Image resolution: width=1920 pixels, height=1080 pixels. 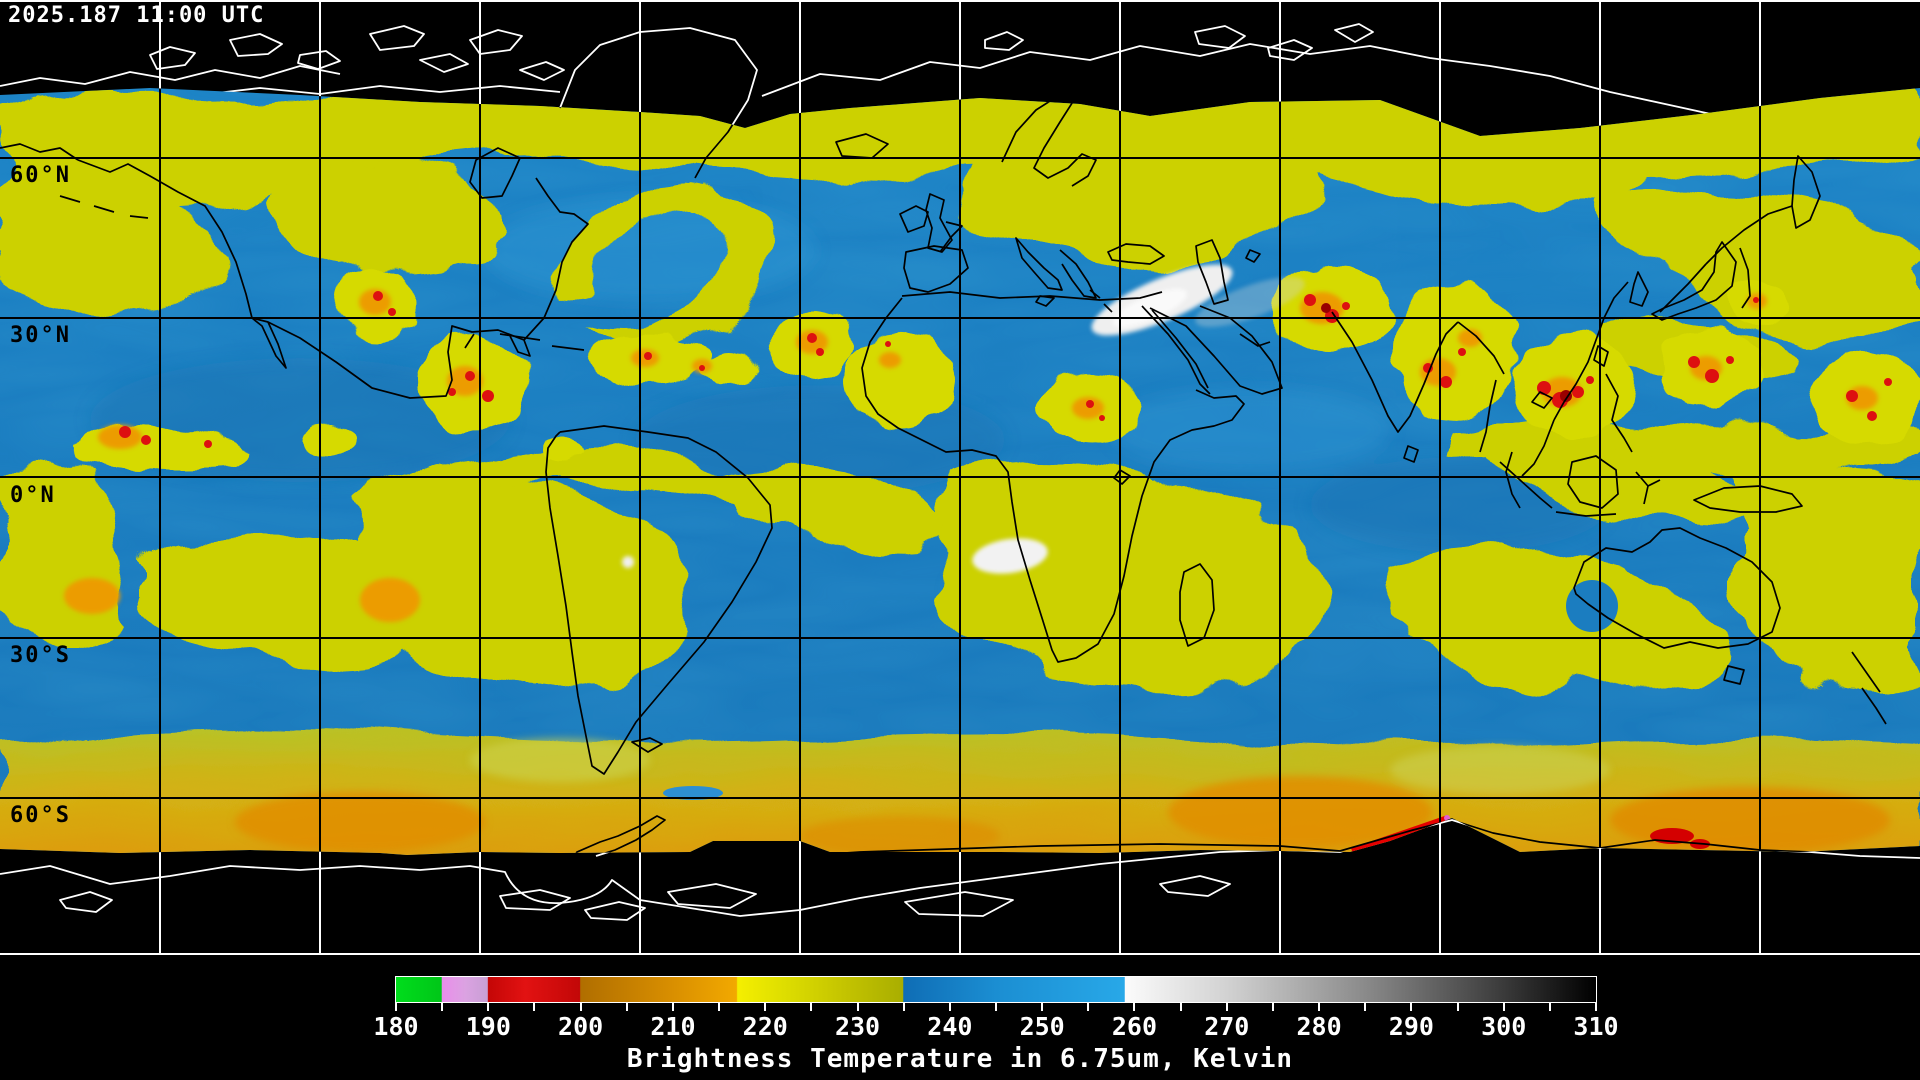 What do you see at coordinates (40, 335) in the screenshot?
I see `latitude-label-30n: 30°N` at bounding box center [40, 335].